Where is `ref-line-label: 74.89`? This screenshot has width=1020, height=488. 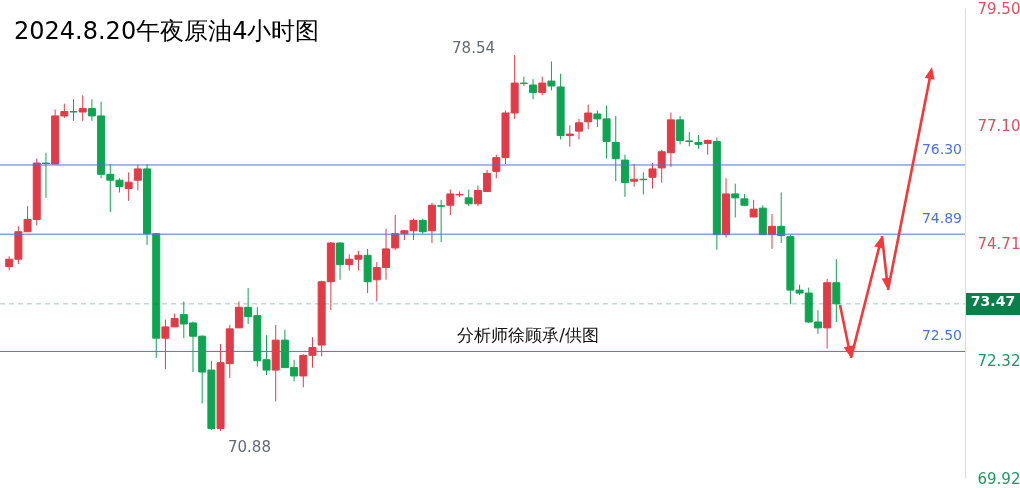 ref-line-label: 74.89 is located at coordinates (941, 218).